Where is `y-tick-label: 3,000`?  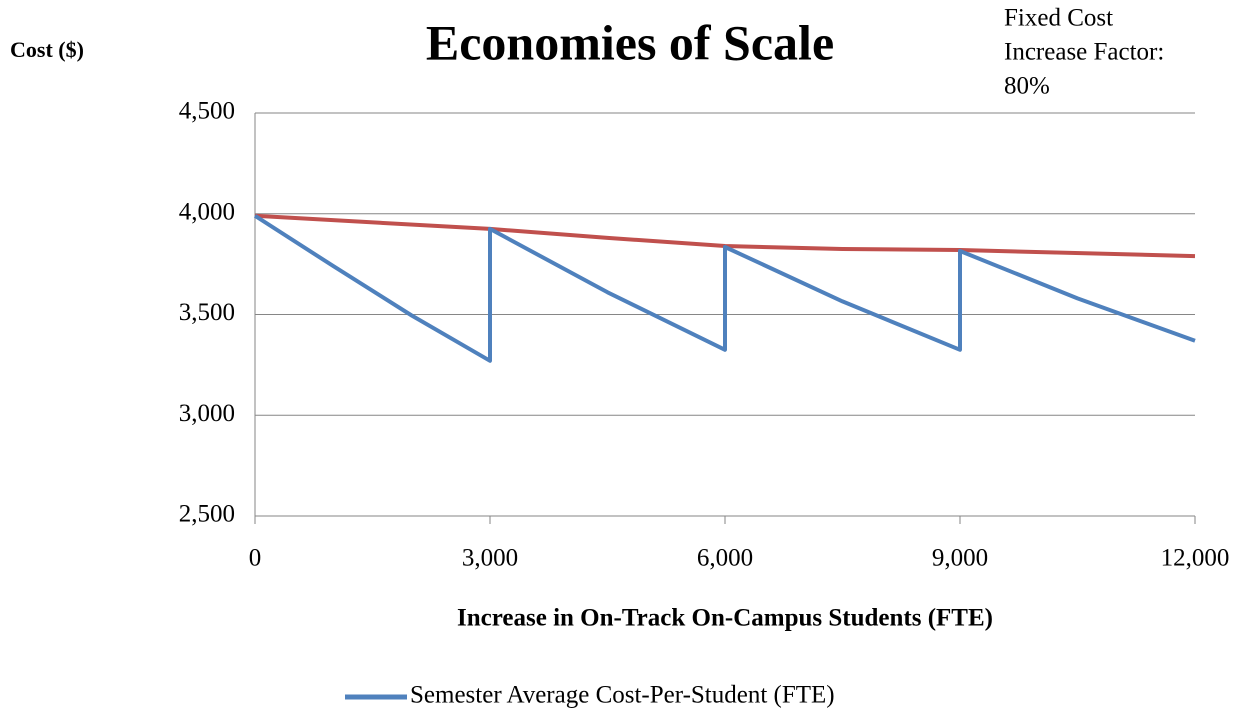 y-tick-label: 3,000 is located at coordinates (207, 413).